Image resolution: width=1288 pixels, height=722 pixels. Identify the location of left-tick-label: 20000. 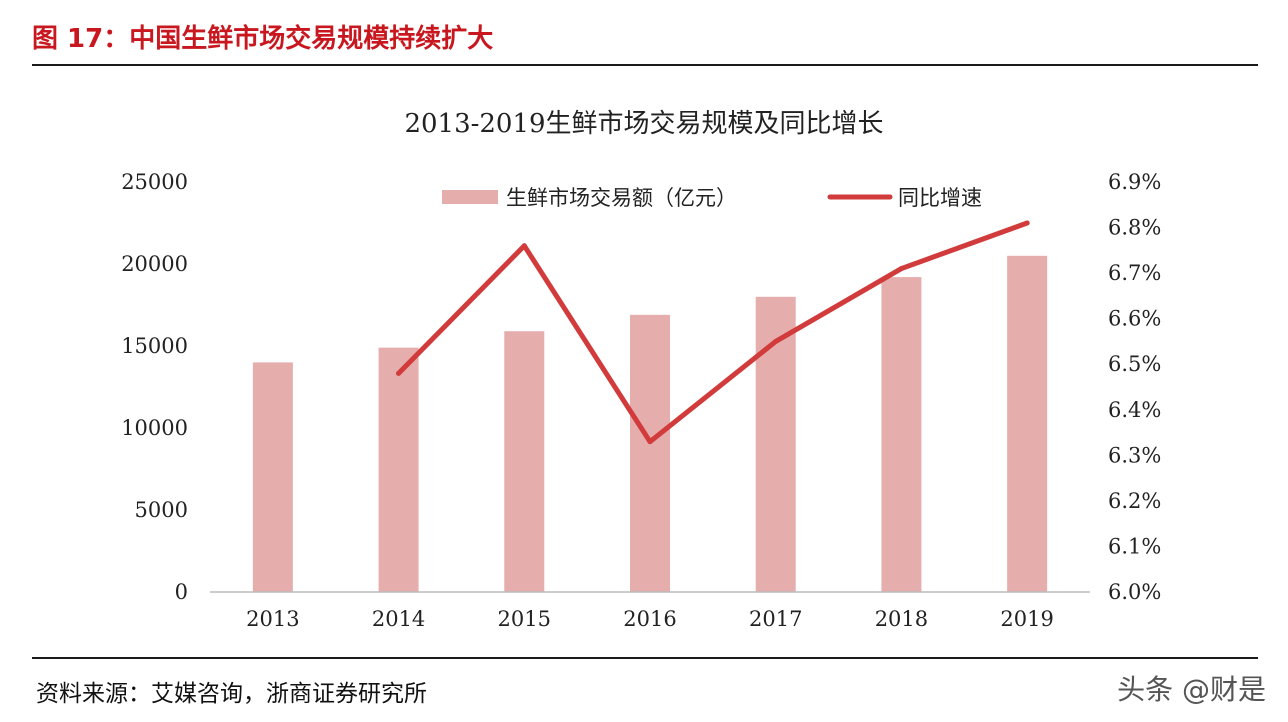
(154, 264).